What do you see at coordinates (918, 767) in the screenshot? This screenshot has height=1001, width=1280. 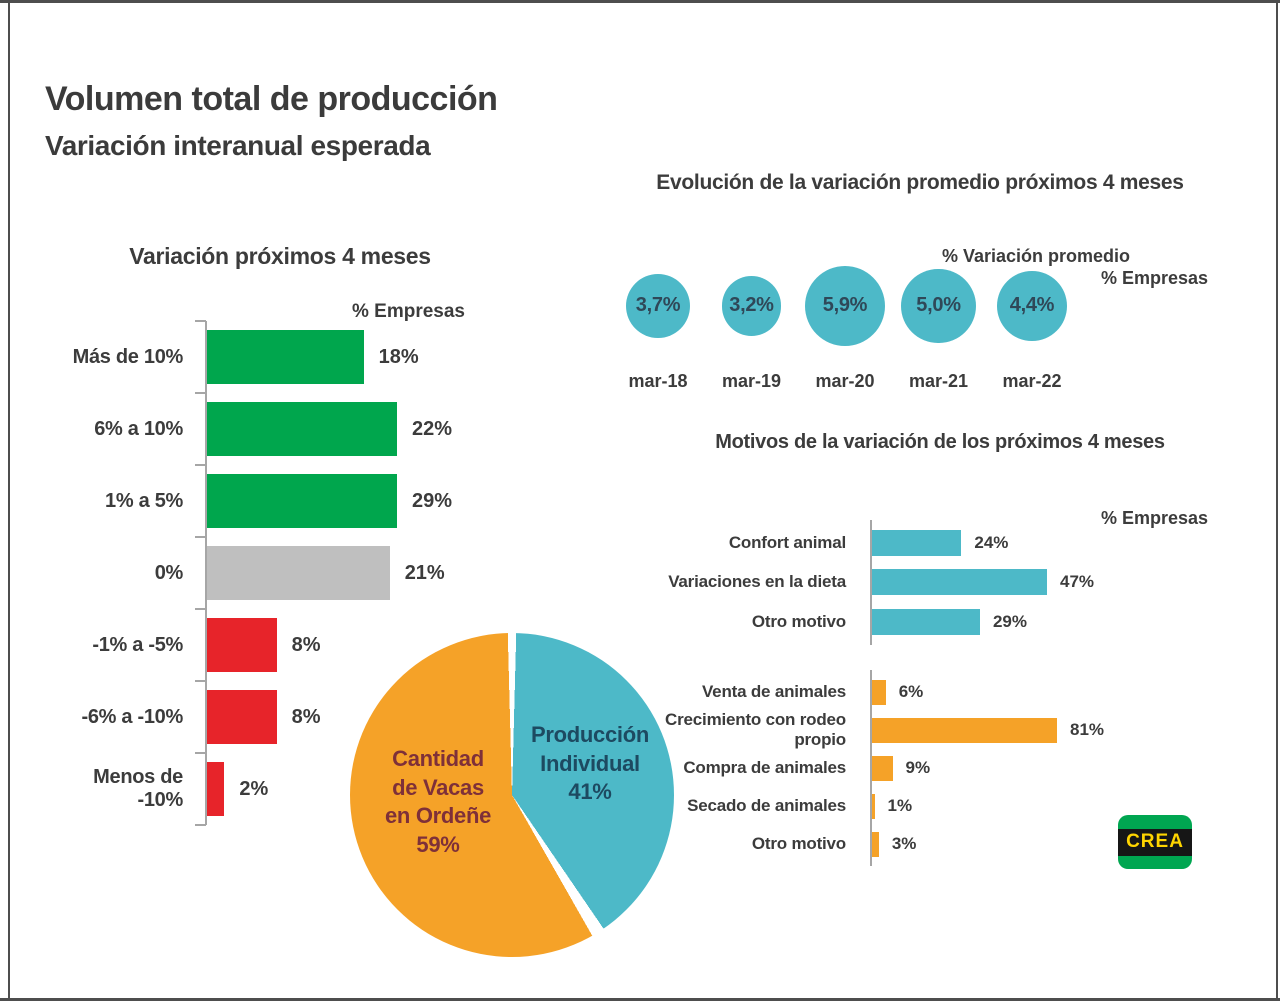 I see `value-label: 9%` at bounding box center [918, 767].